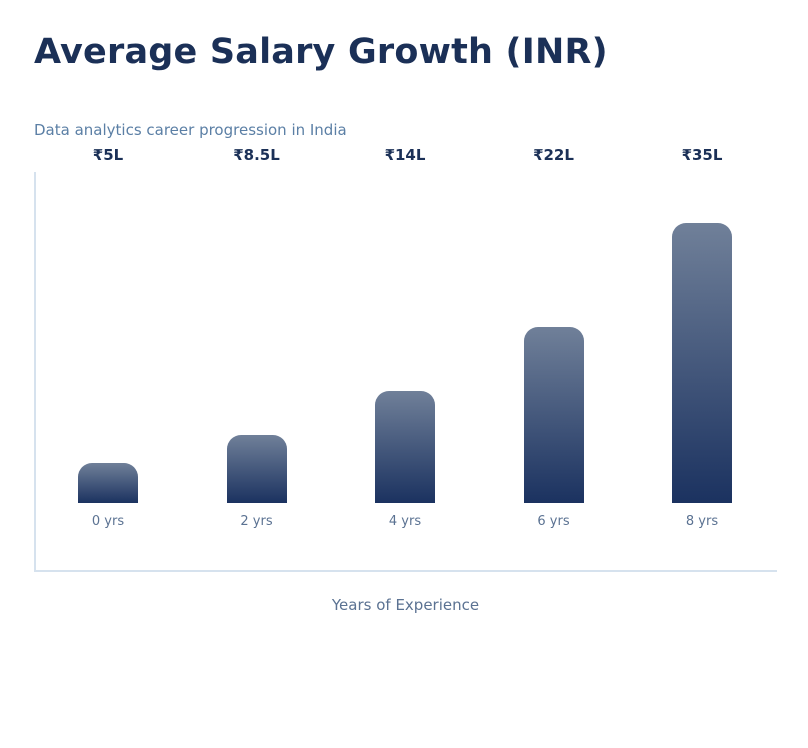  What do you see at coordinates (553, 521) in the screenshot?
I see `x-tick-label: 6 yrs` at bounding box center [553, 521].